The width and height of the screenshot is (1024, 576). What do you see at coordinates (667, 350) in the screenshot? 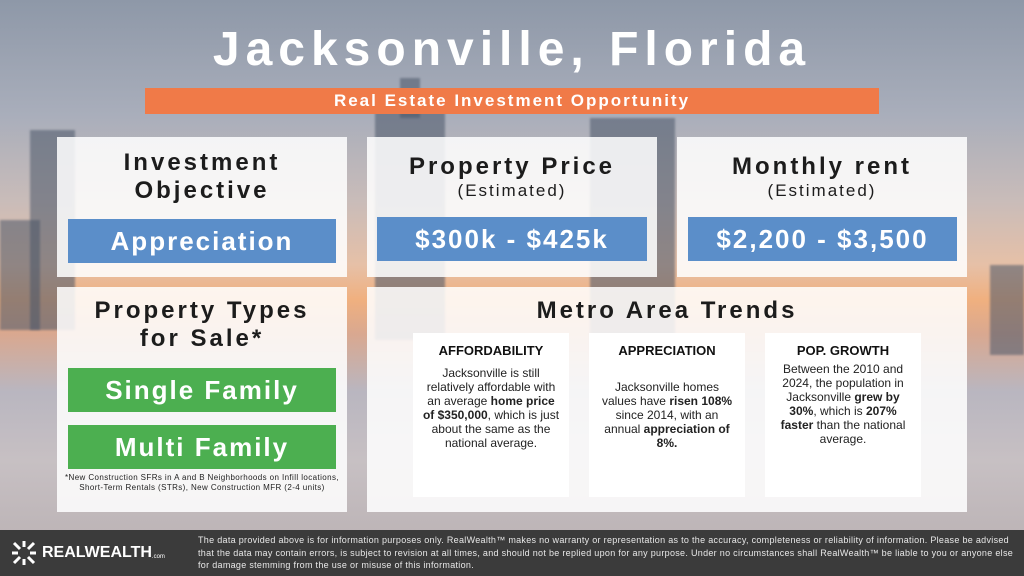
I see `card-title: APPRECIATION` at bounding box center [667, 350].